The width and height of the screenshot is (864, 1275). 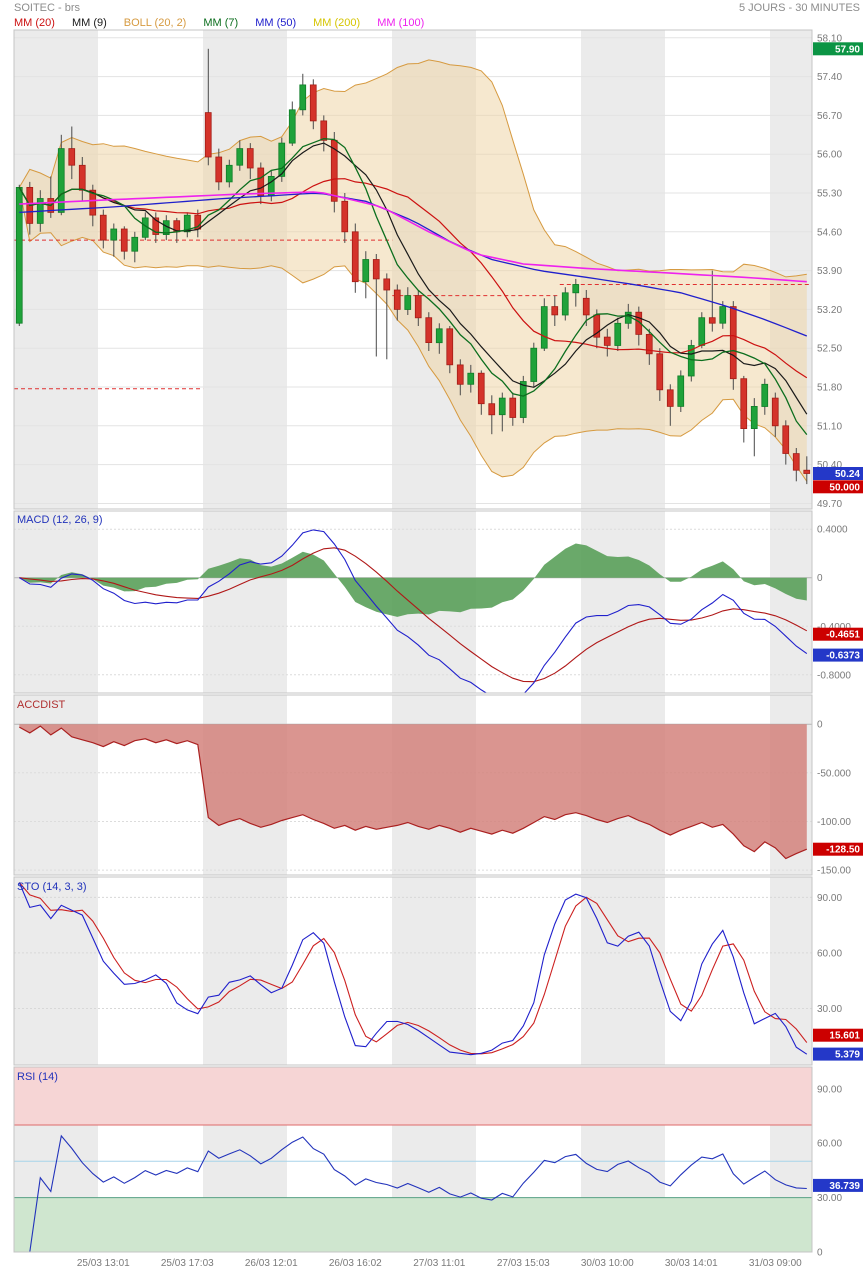 I want to click on x-axis-label: 30/03 10:00, so click(x=607, y=1263).